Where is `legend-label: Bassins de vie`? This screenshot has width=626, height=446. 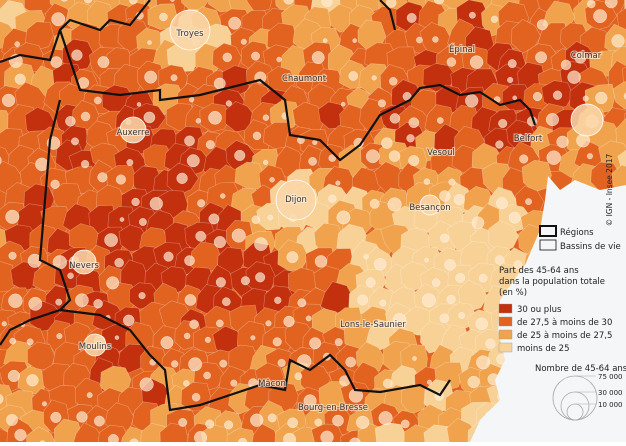
legend-label: Bassins de vie is located at coordinates (590, 247).